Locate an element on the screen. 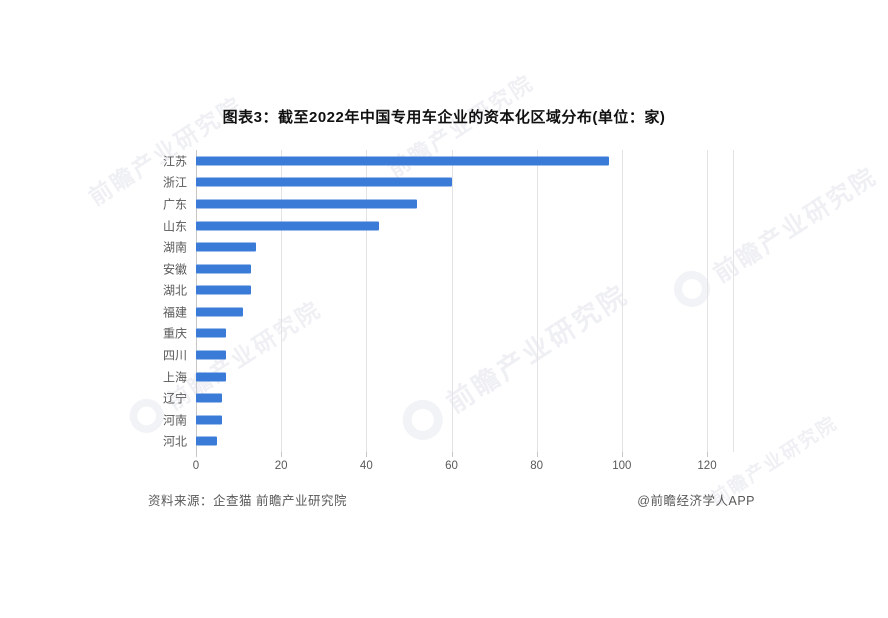  chart-title: 图表3：截至2022年中国专用车企业的资本化区域分布(单位：家) is located at coordinates (444, 117).